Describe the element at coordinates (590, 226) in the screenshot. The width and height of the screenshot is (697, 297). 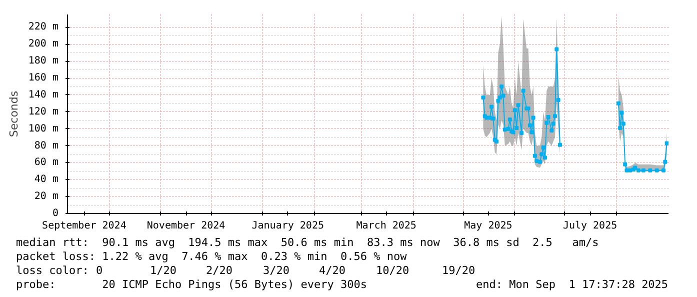
I see `x-tick-label: July 2025` at that location.